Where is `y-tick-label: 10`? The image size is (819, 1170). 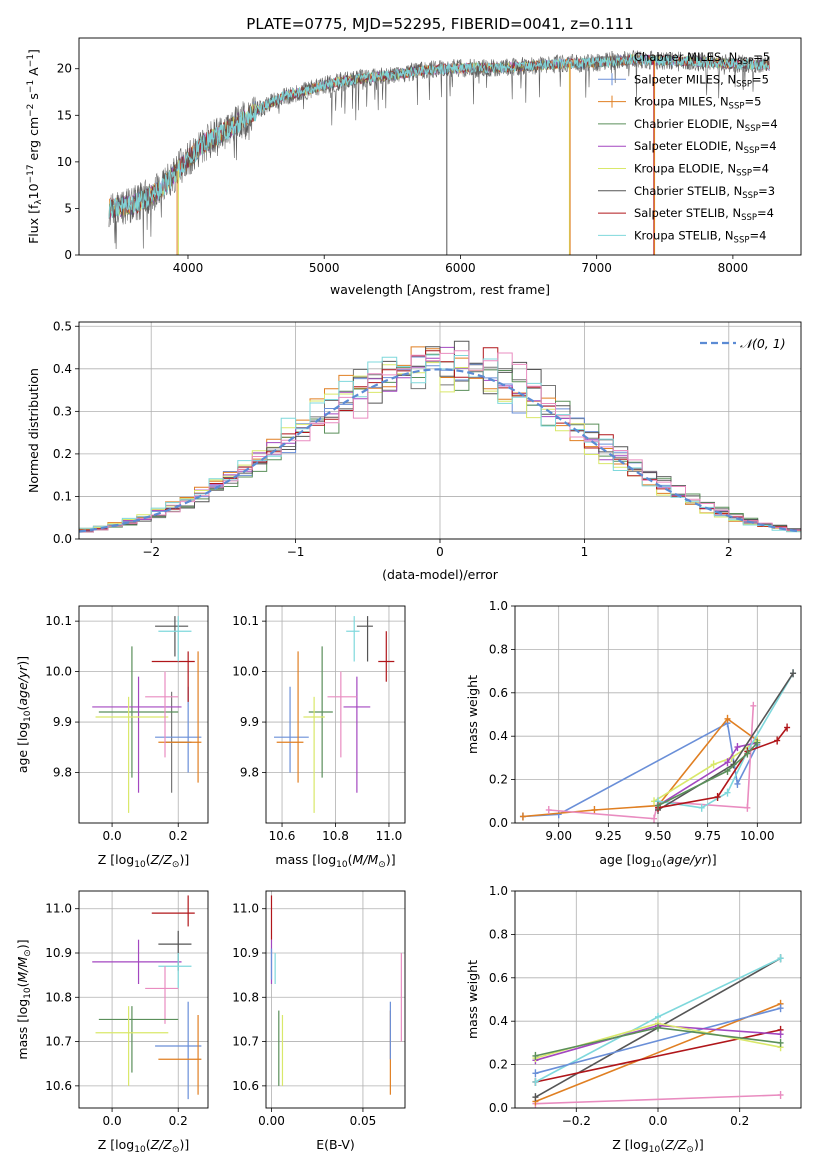
y-tick-label: 10 is located at coordinates (64, 162).